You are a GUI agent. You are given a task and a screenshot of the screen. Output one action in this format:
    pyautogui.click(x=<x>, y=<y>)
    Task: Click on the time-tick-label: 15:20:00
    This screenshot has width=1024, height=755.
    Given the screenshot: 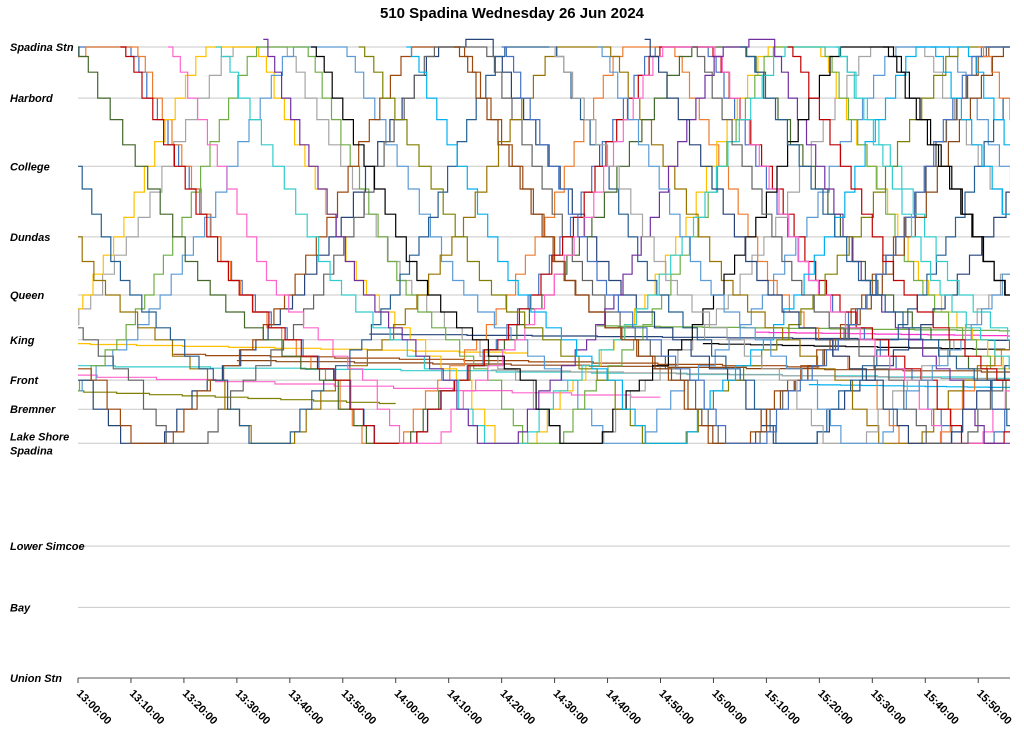 What is the action you would take?
    pyautogui.click(x=835, y=708)
    